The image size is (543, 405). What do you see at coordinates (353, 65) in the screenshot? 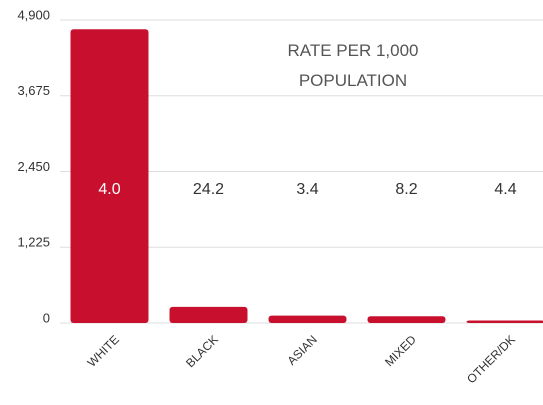
I see `annotation: RATE PER 1,000 POPULATION` at bounding box center [353, 65].